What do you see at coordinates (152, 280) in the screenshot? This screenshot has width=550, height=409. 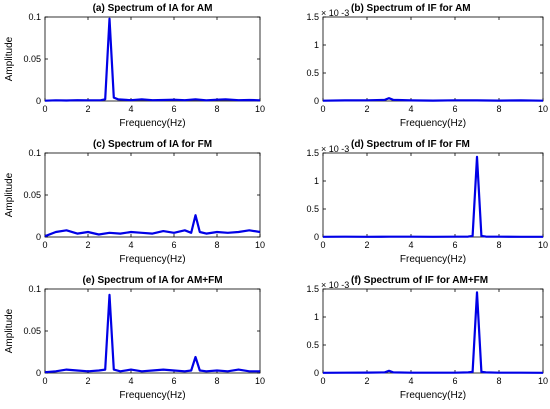 I see `subplot-title: (e) Spectrum of IA for AM+FM` at bounding box center [152, 280].